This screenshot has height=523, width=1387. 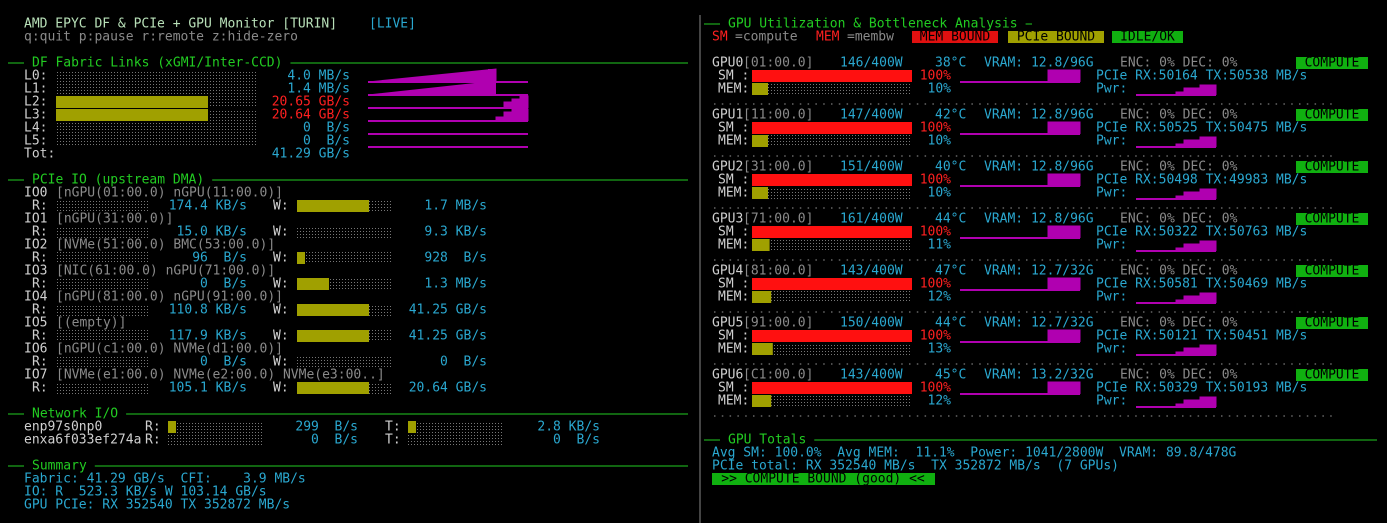 I want to click on port-devices: [nGPU(81:00.0) nGPU(91:00.0)], so click(x=169, y=297).